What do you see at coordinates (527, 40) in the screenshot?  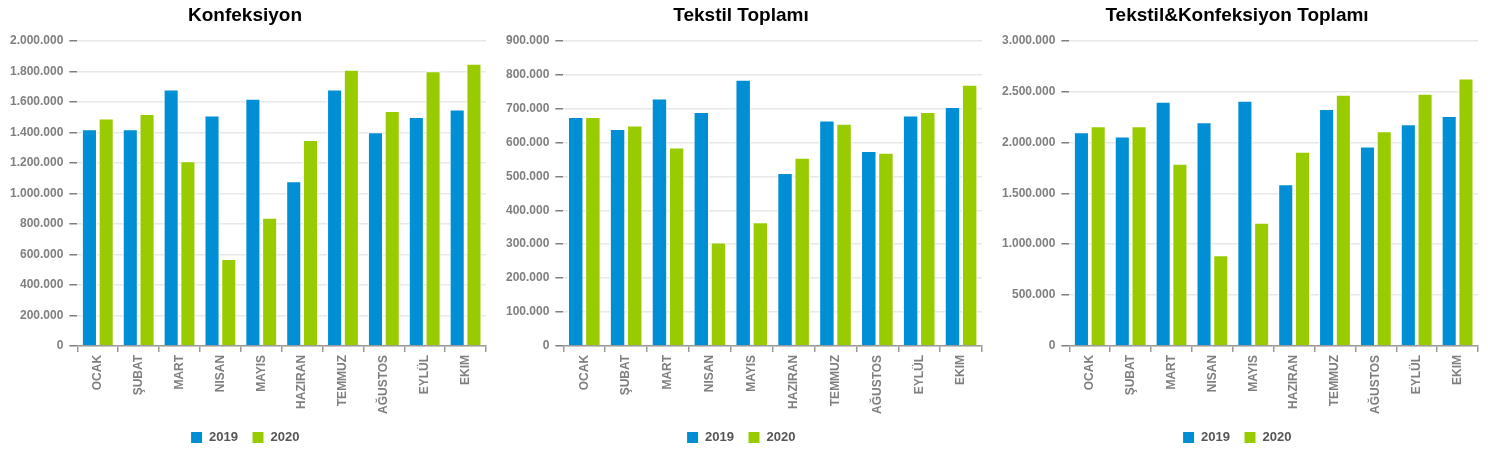 I see `y-tick-label: 900.000` at bounding box center [527, 40].